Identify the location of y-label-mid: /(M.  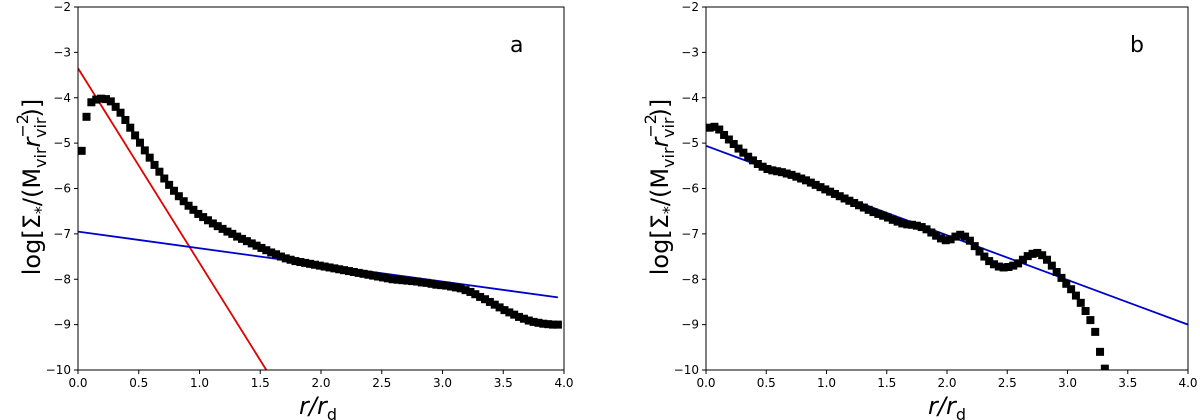
(660, 187).